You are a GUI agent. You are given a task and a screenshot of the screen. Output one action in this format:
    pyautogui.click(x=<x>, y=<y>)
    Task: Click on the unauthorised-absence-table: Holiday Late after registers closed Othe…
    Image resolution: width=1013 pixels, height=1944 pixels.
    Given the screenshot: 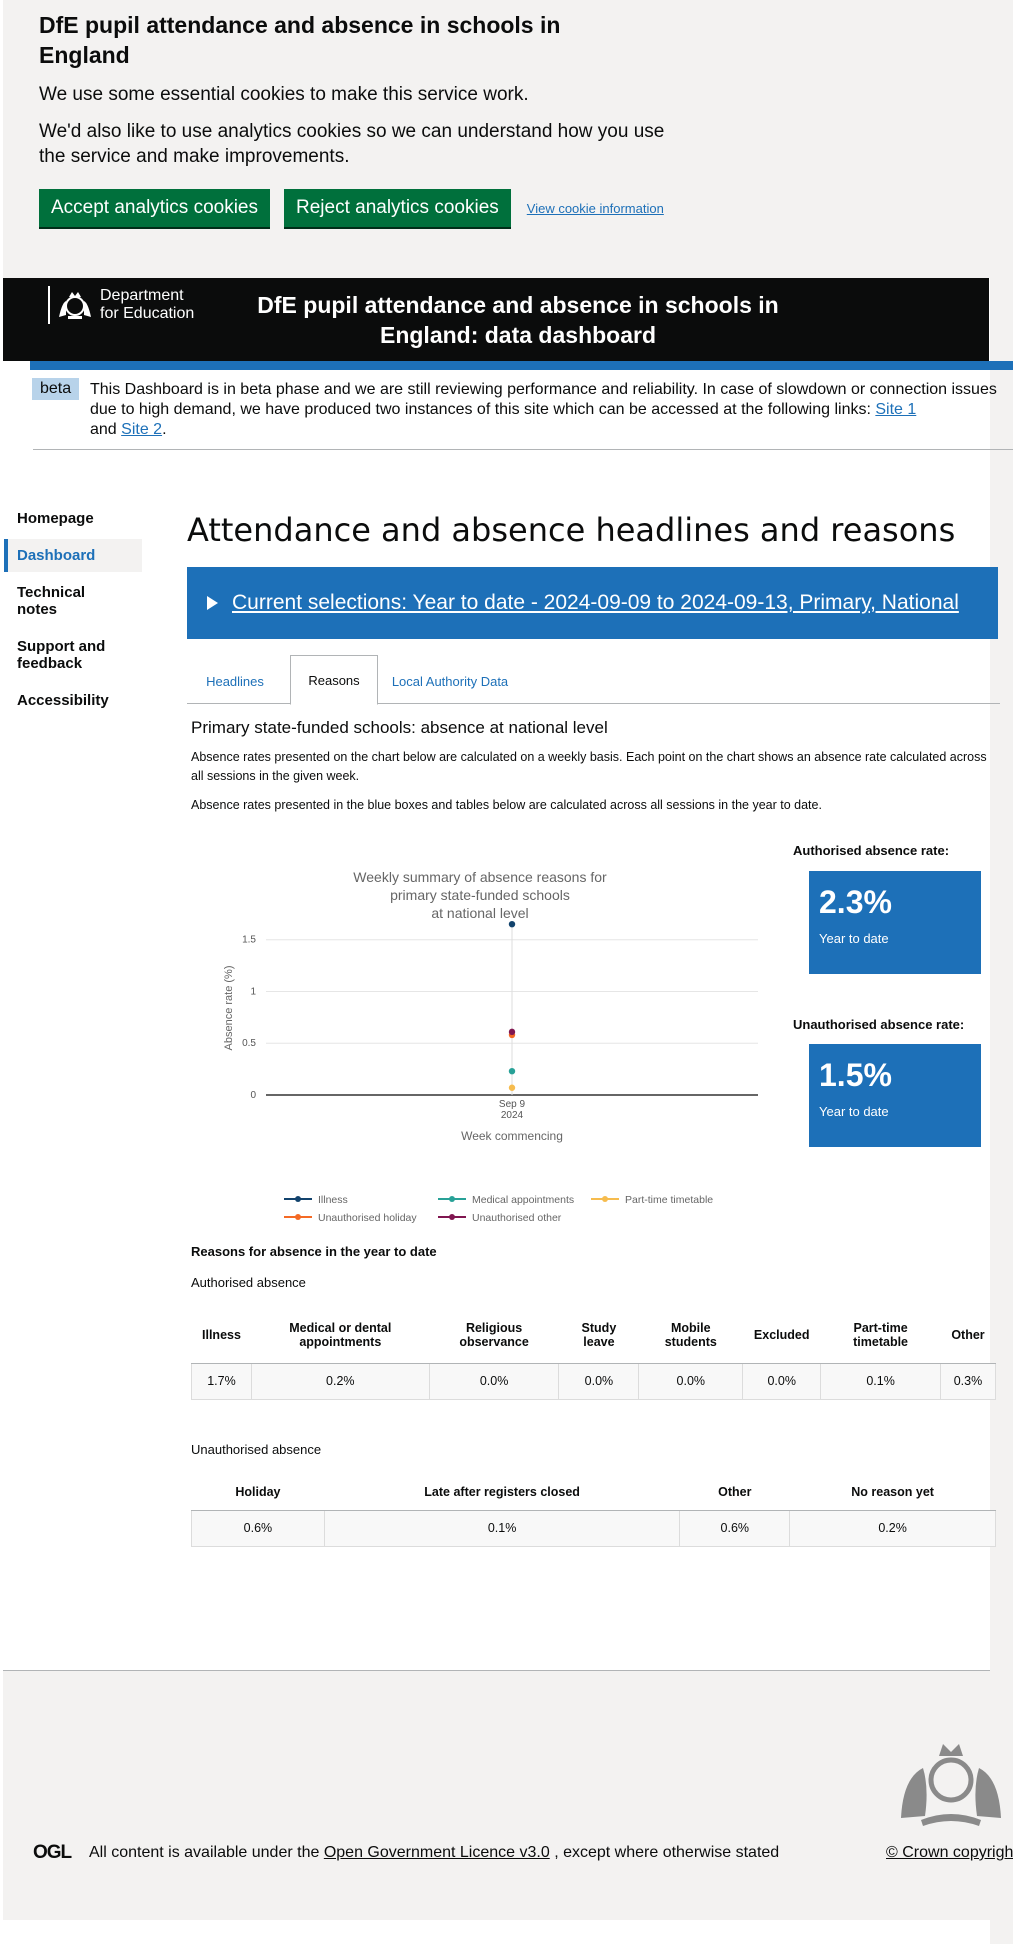 What is the action you would take?
    pyautogui.click(x=593, y=1510)
    